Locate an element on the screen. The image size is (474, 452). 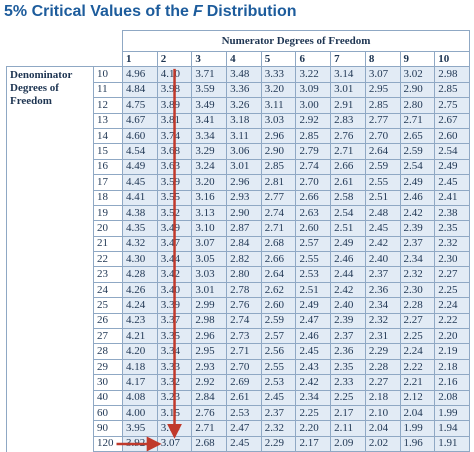
value-cell: 2.51 is located at coordinates (348, 228).